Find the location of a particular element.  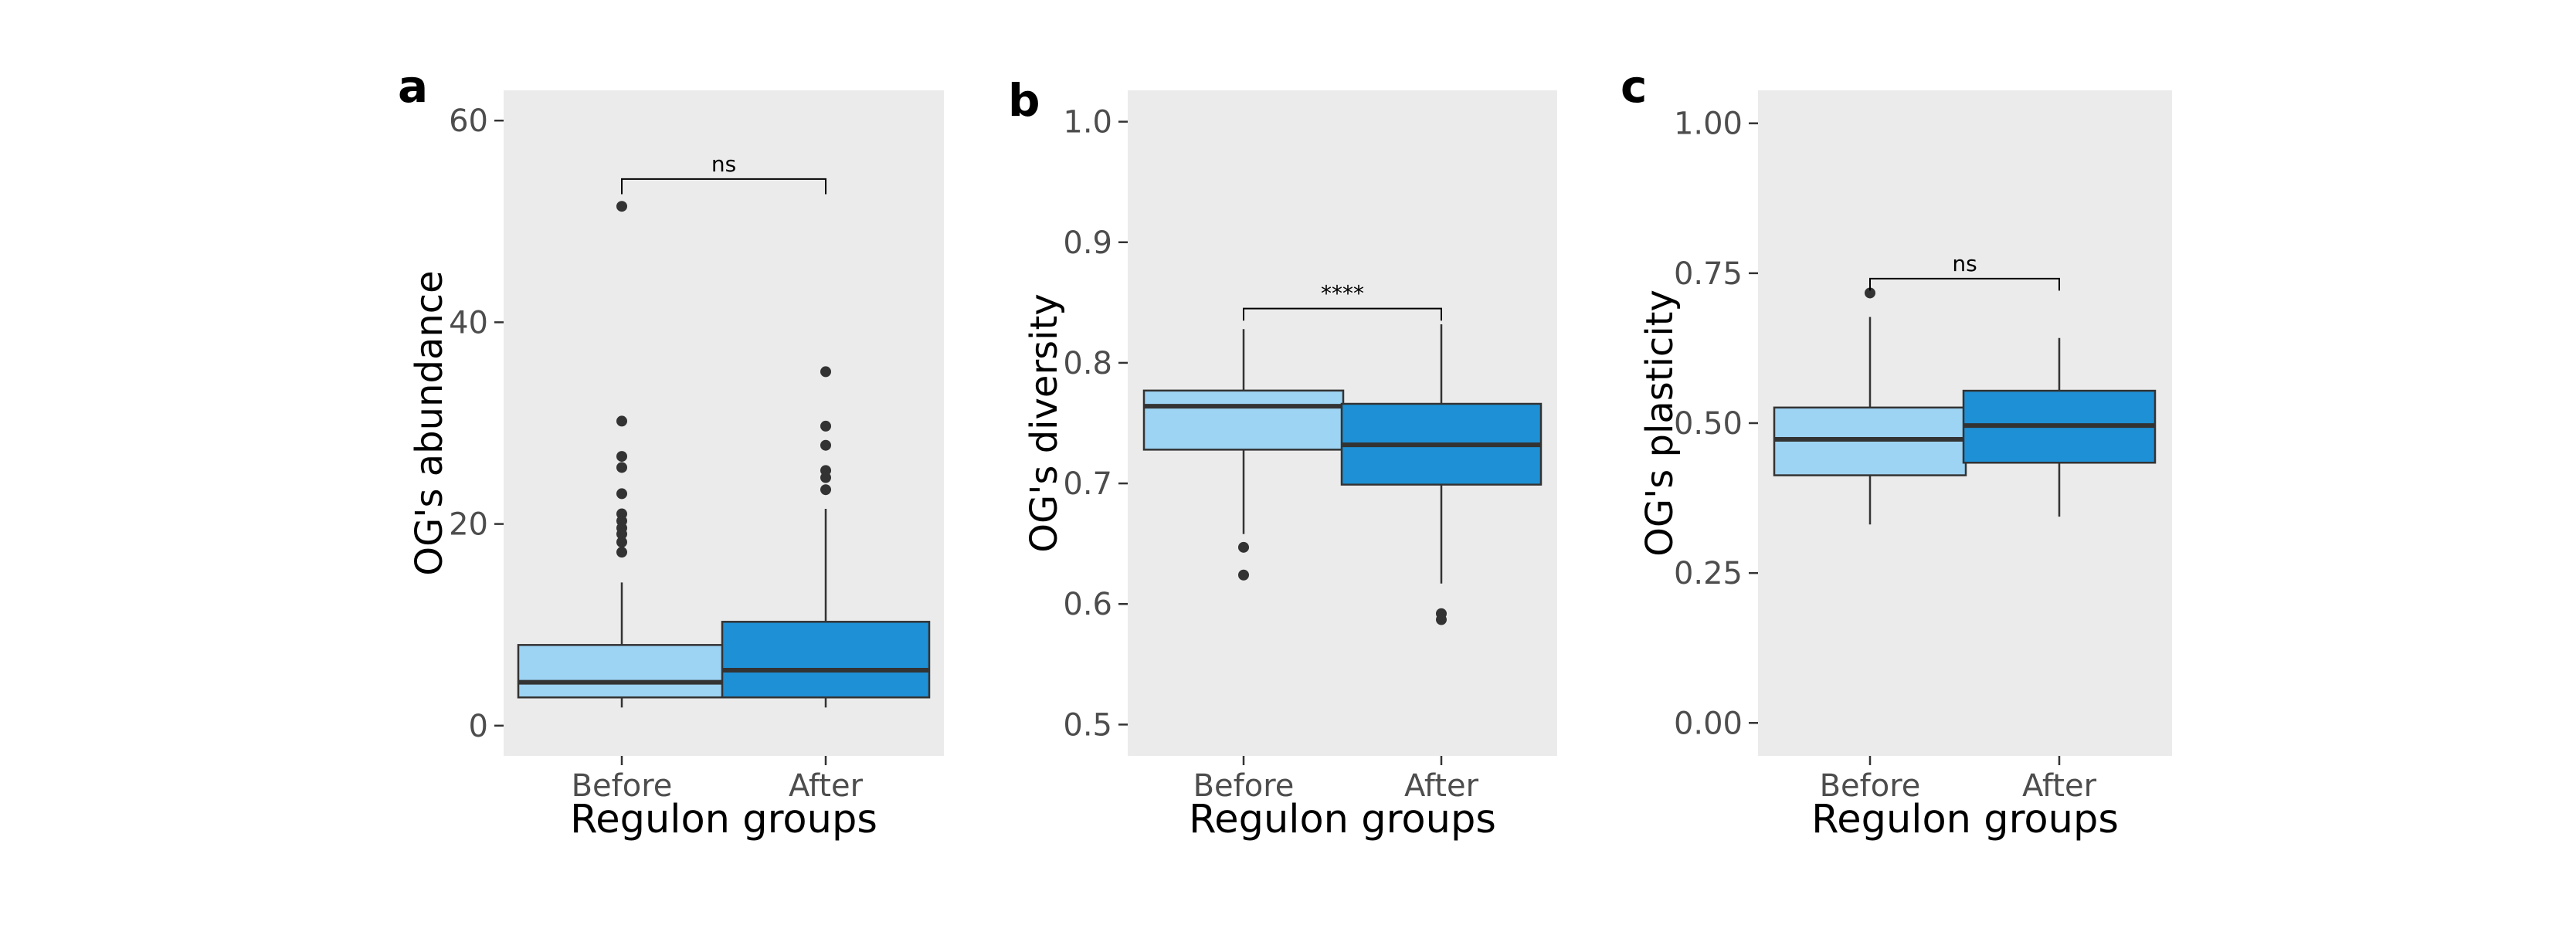

significance-bracket: **** is located at coordinates (1342, 301).